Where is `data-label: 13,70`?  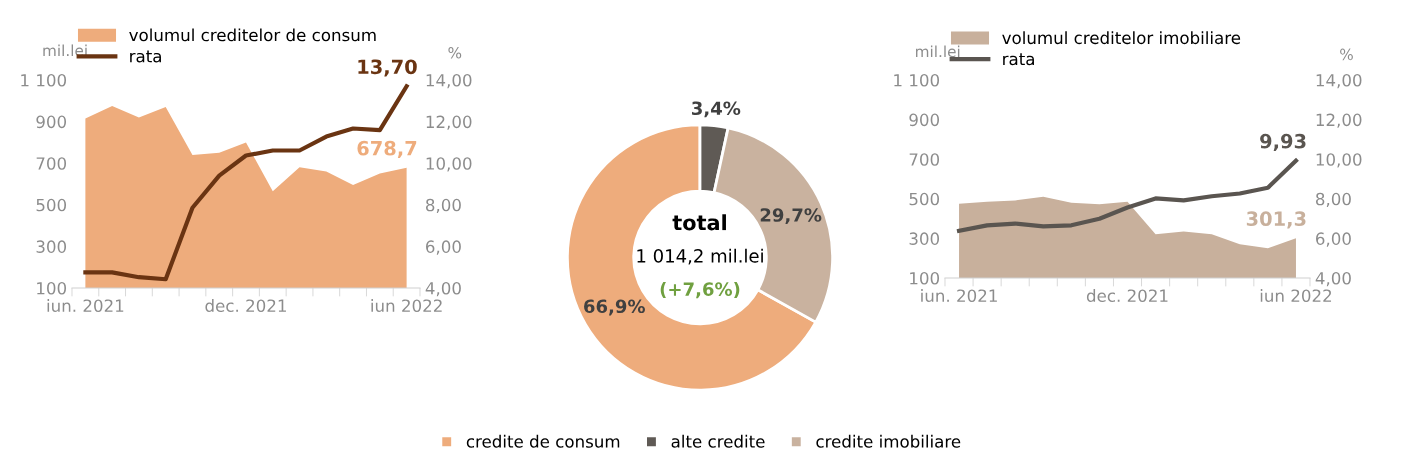
data-label: 13,70 is located at coordinates (387, 68).